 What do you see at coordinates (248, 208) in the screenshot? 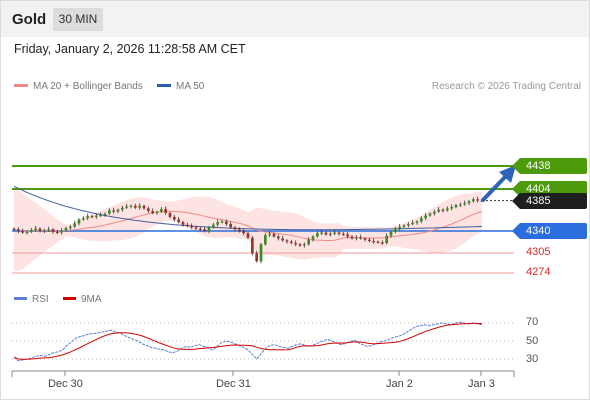
I see `ma50-line` at bounding box center [248, 208].